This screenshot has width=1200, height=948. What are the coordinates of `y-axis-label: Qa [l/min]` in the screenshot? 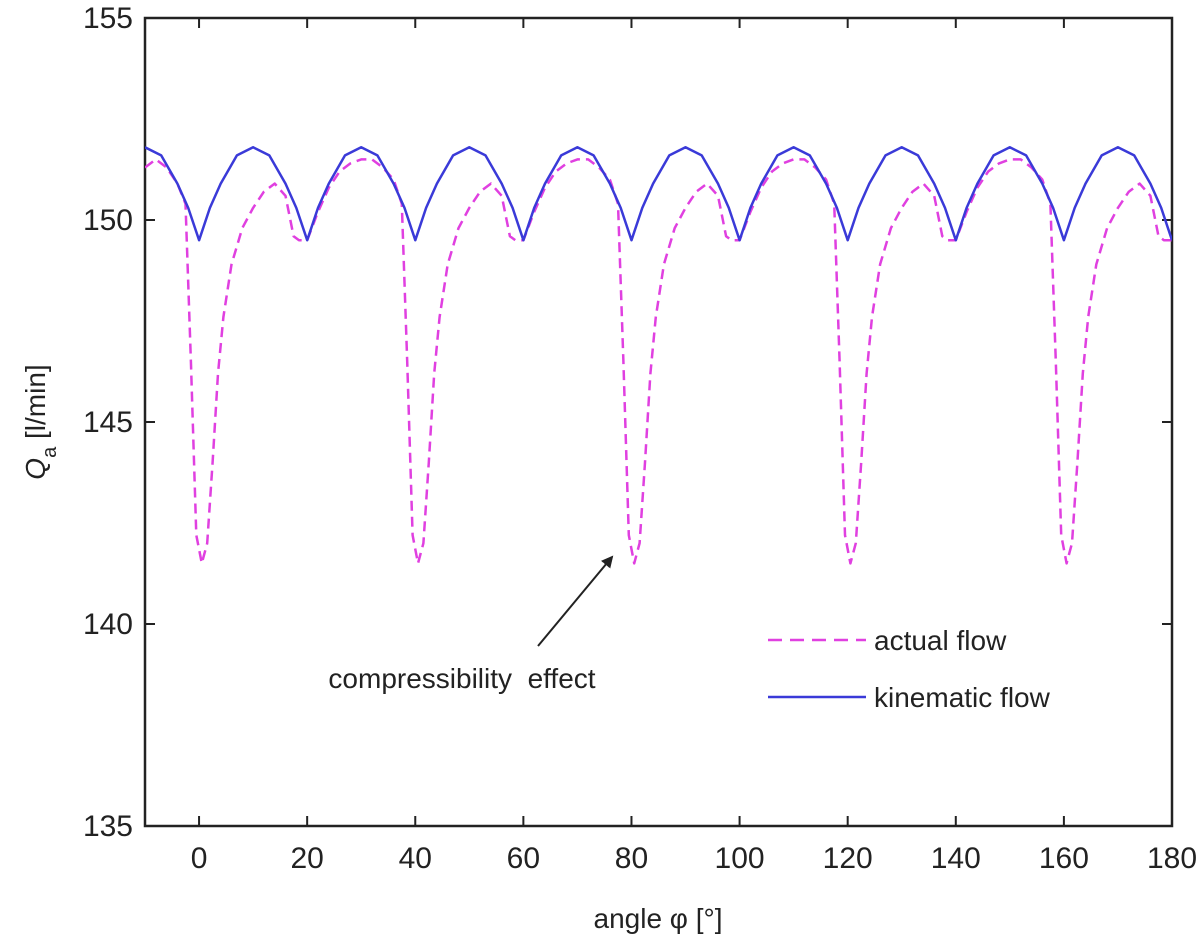 It's located at (40, 421).